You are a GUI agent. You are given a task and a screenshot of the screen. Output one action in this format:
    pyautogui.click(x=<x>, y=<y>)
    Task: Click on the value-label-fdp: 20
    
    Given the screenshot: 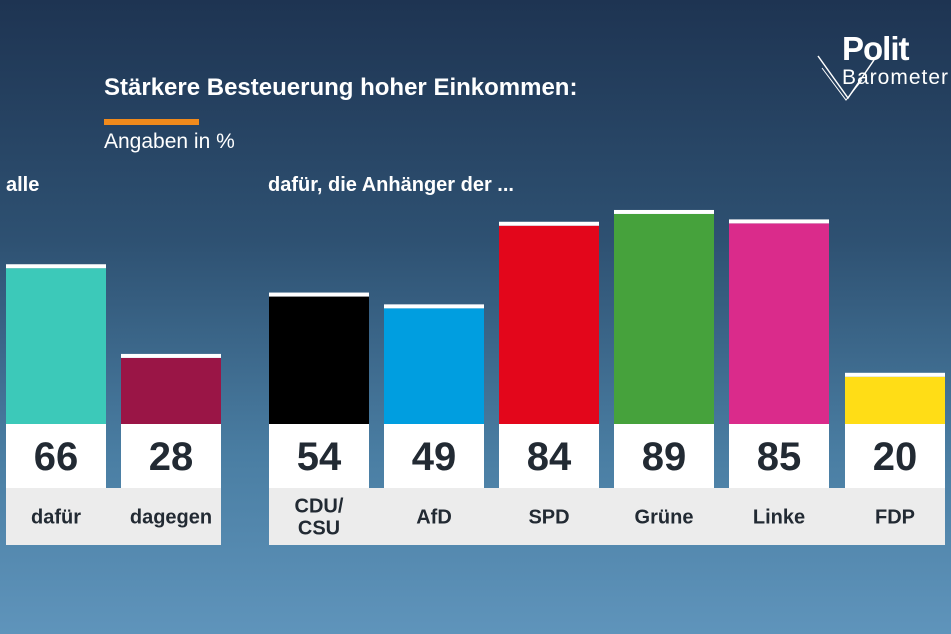 What is the action you would take?
    pyautogui.click(x=895, y=457)
    